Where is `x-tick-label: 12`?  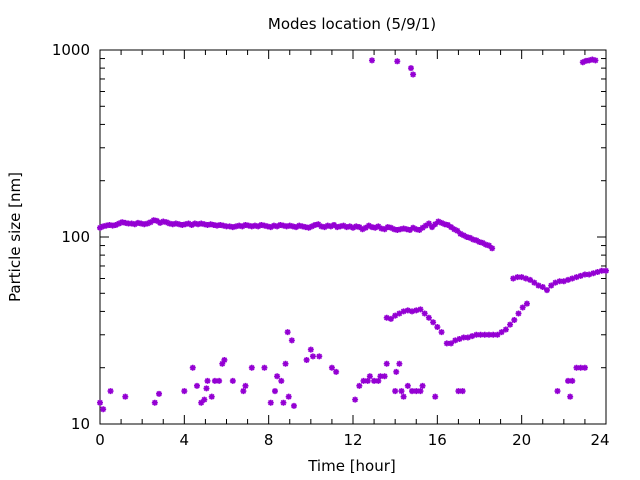 x-tick-label: 12 is located at coordinates (352, 440).